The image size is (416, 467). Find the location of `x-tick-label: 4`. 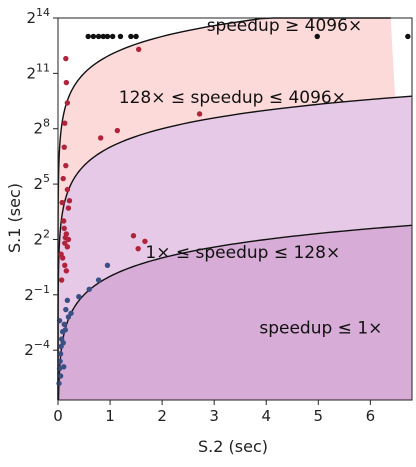

x-tick-label: 4 is located at coordinates (266, 416).